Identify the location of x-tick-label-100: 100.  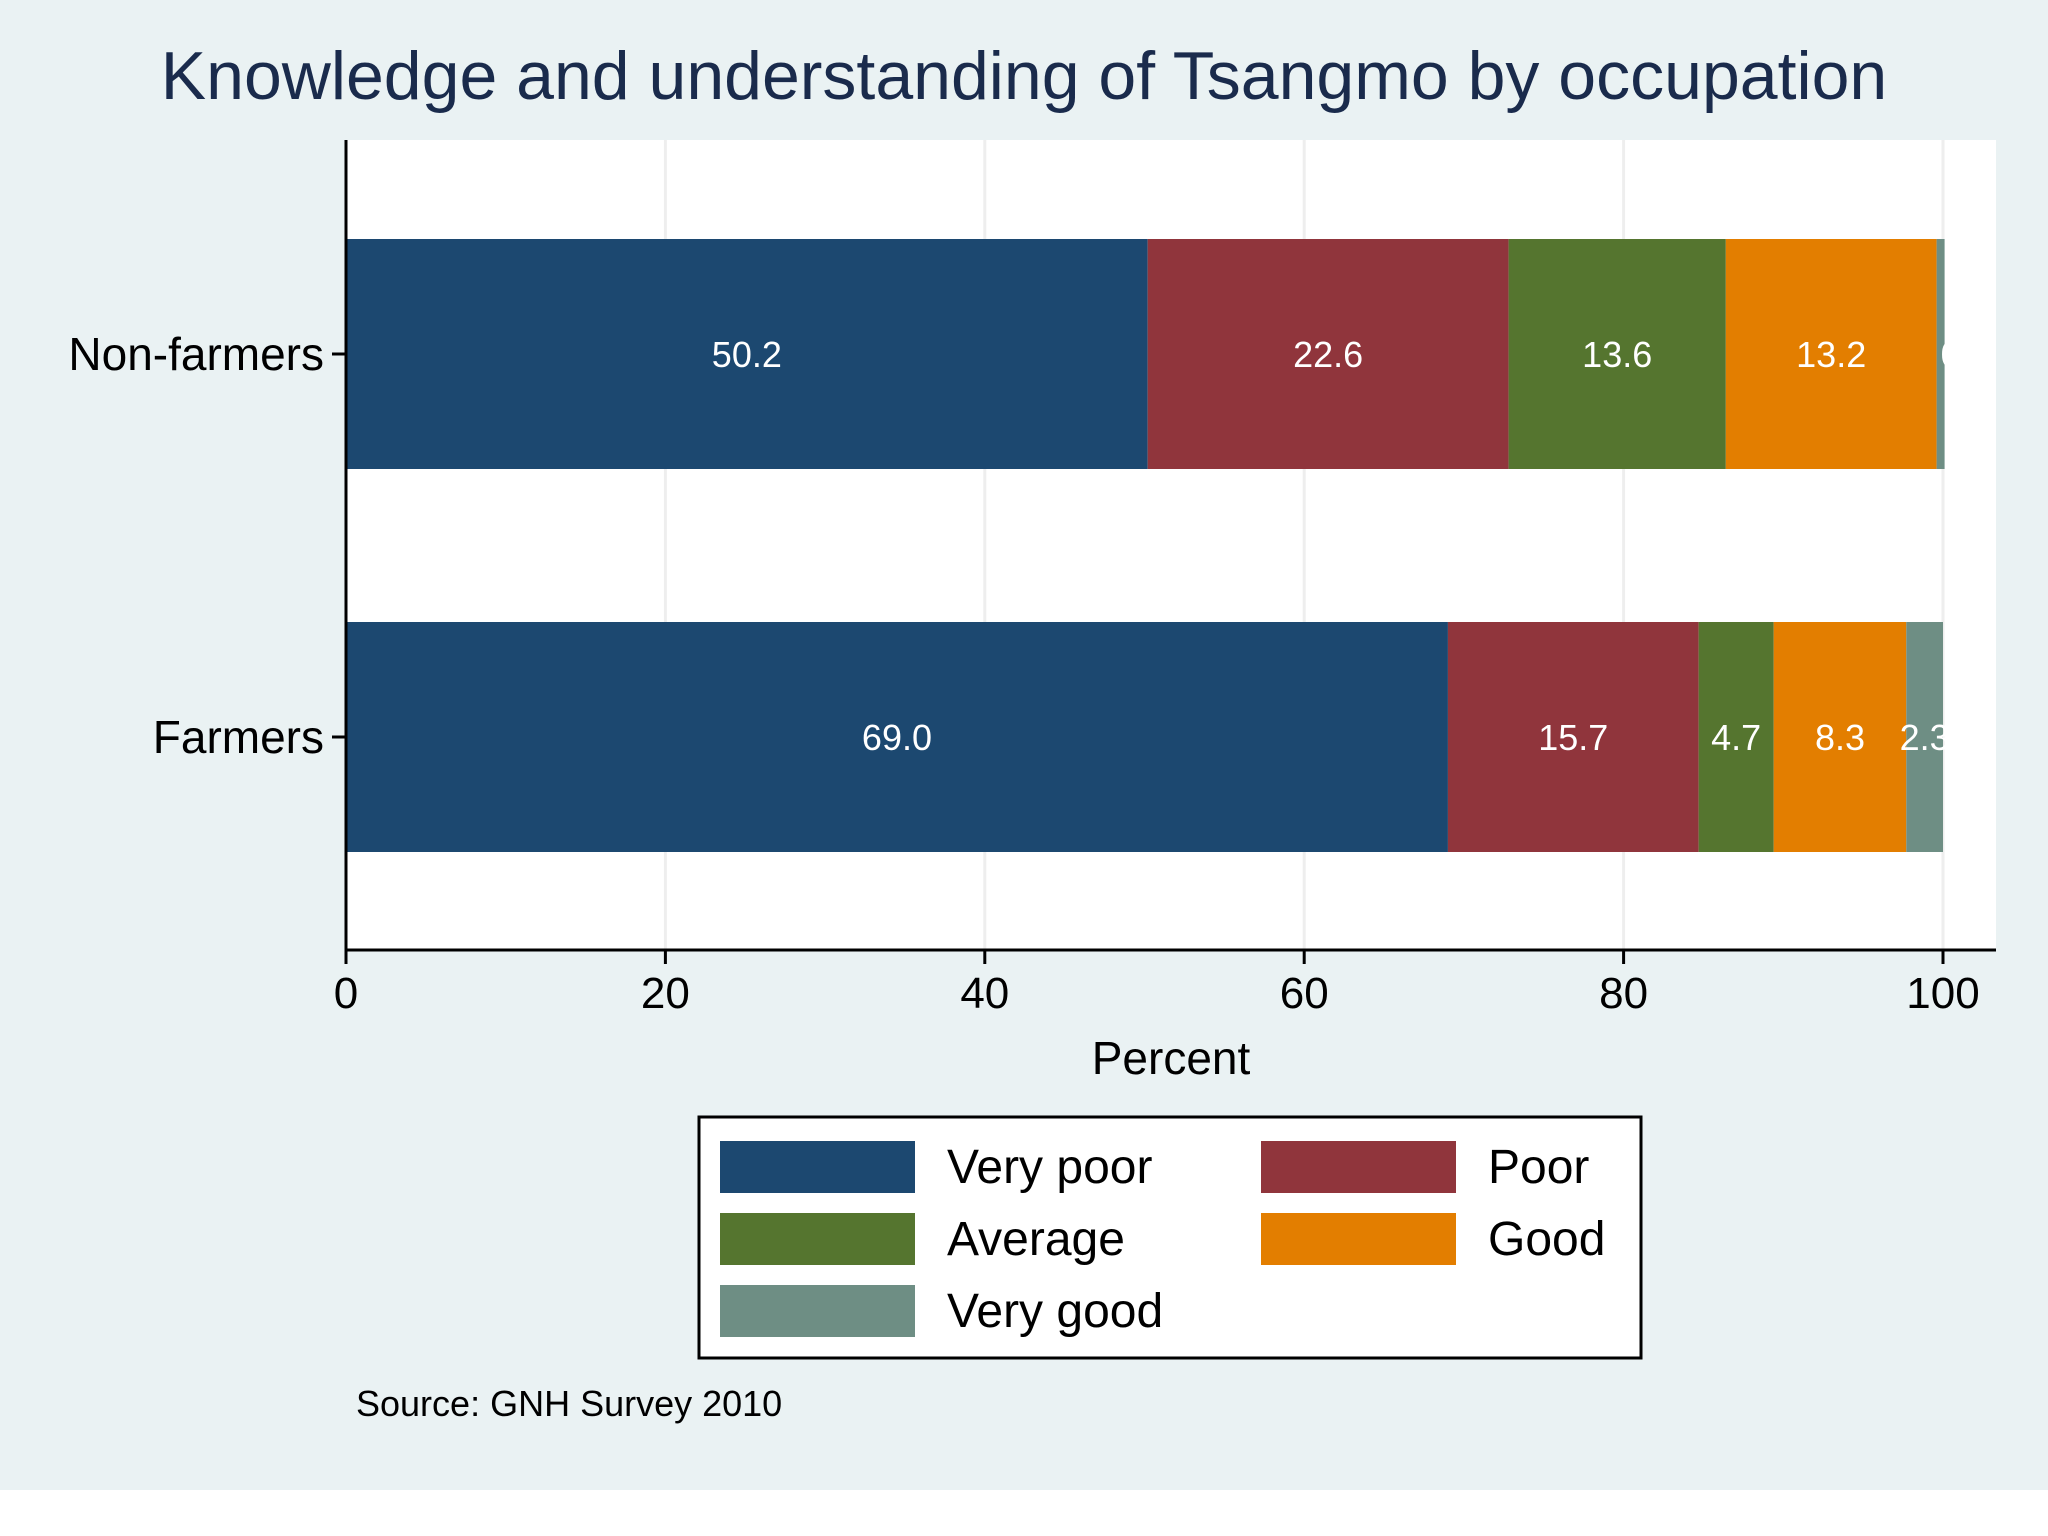
(1942, 993).